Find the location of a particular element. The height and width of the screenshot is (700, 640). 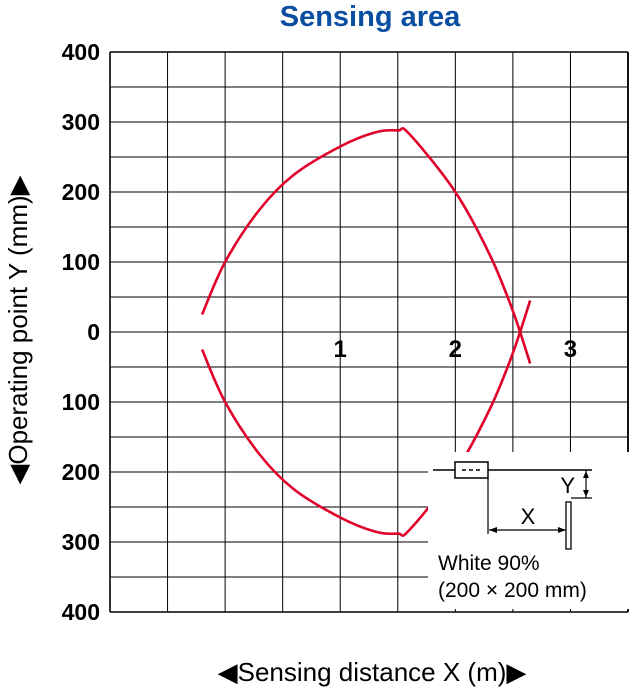

x-tick-label: 1 is located at coordinates (340, 349).